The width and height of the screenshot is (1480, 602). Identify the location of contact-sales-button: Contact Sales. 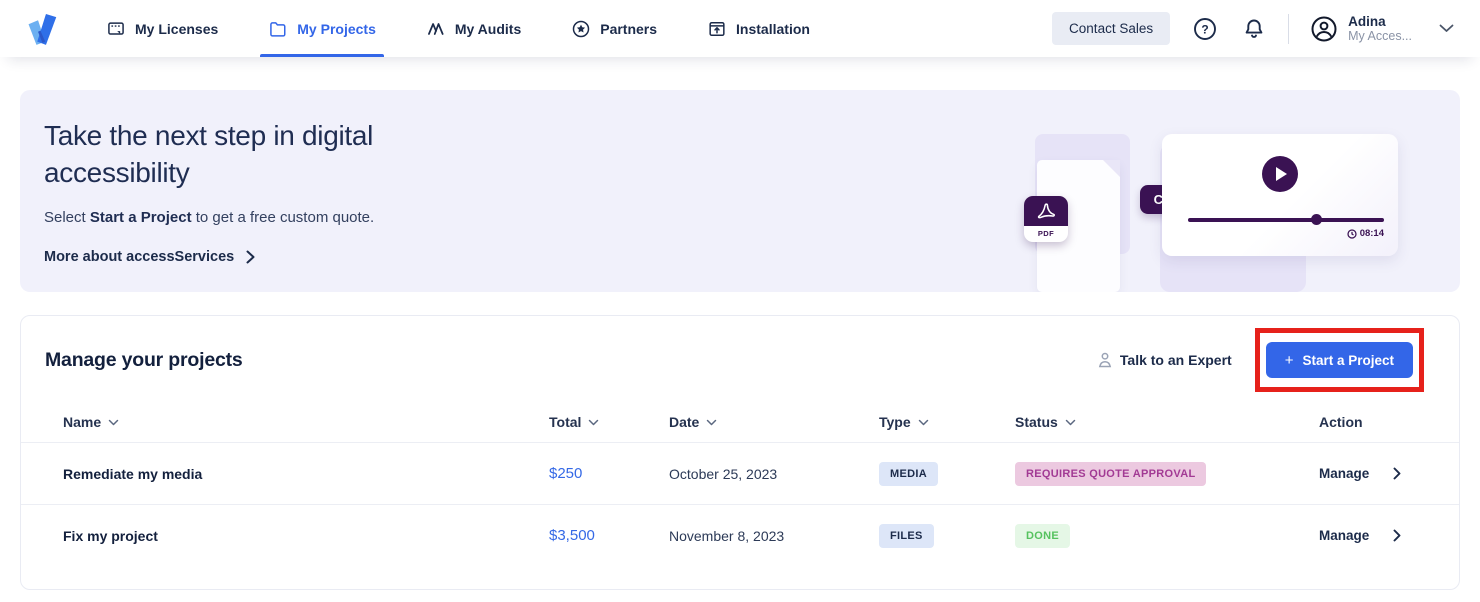
(1111, 28).